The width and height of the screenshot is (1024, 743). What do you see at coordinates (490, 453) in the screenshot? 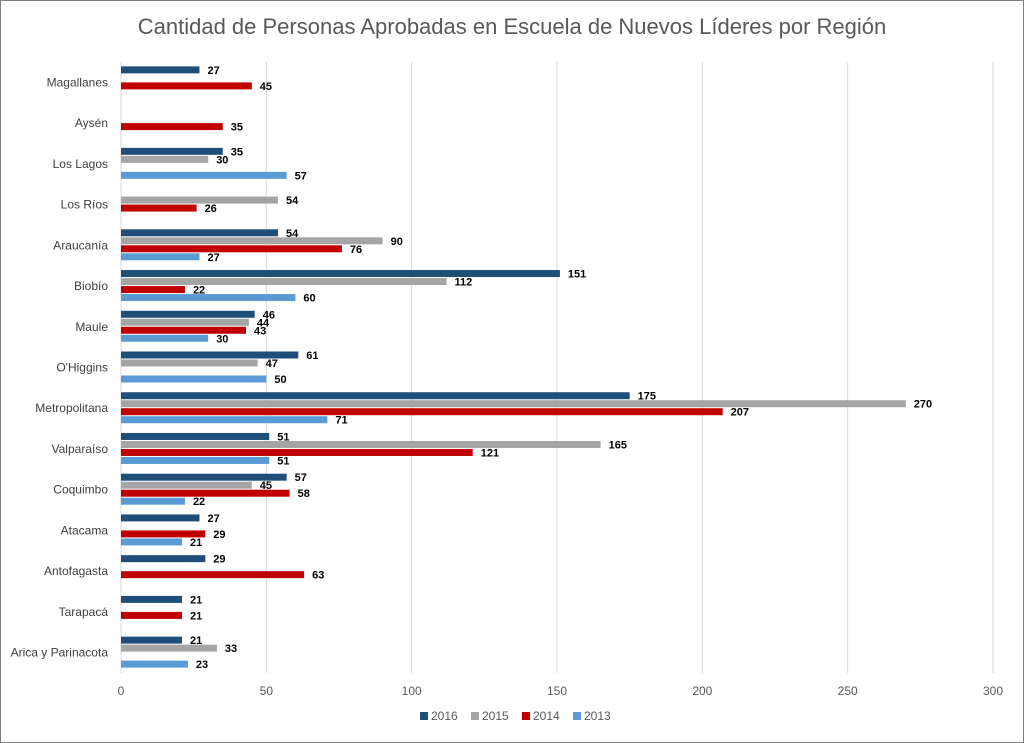
I see `data-label: 121` at bounding box center [490, 453].